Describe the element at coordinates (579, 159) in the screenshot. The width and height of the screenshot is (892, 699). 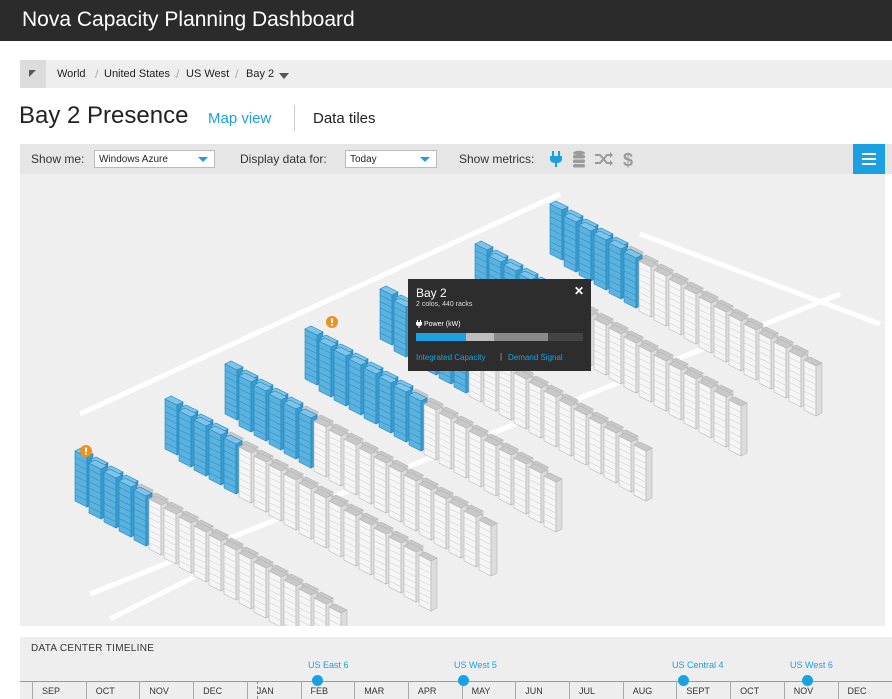
I see `storage-icon` at that location.